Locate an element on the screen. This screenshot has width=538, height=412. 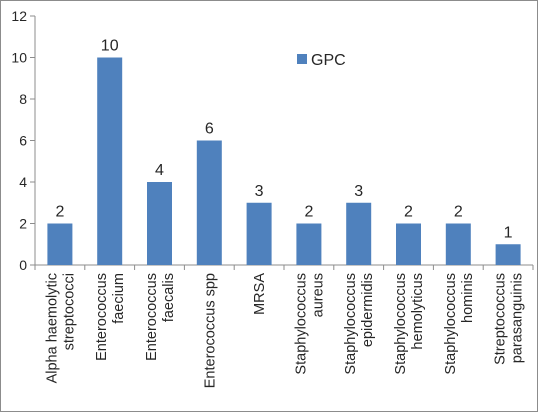
category-label: Staphylococcushemolyticus is located at coordinates (409, 324).